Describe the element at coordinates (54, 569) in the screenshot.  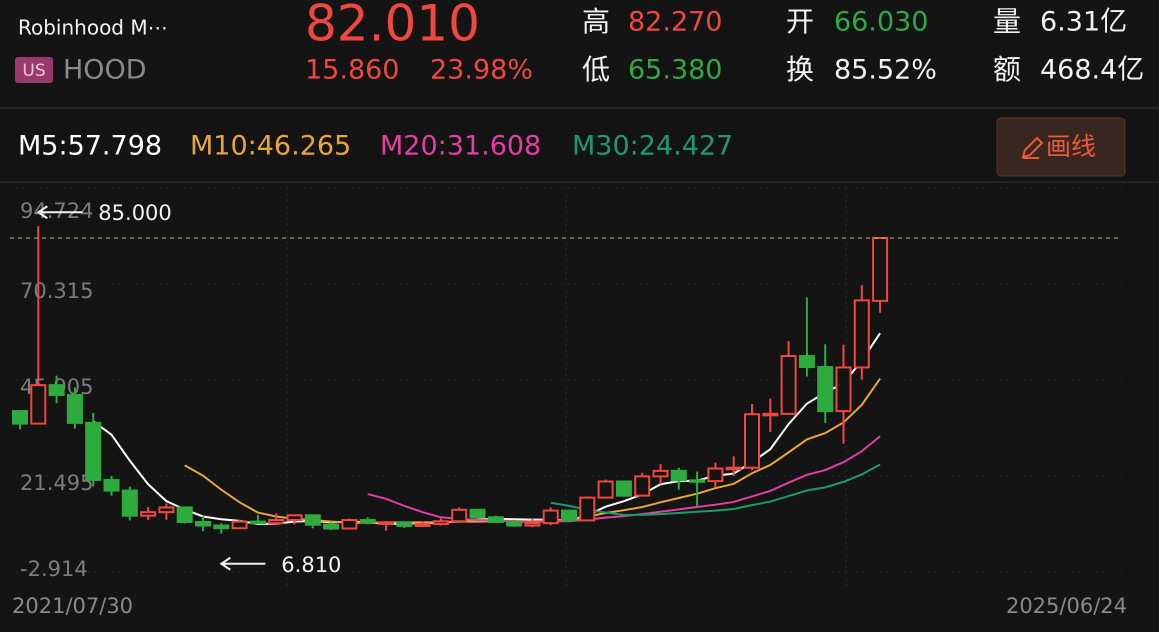
I see `y-tick-label: -2.914` at that location.